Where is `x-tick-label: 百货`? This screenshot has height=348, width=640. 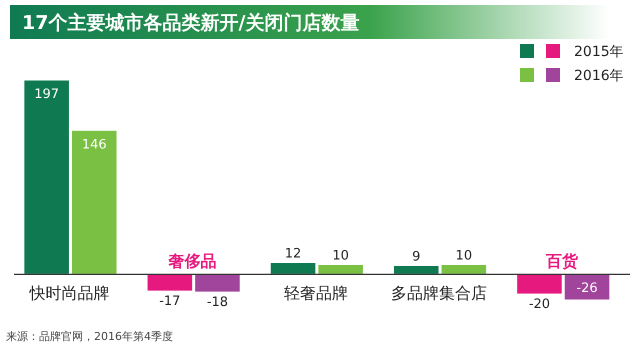 x-tick-label: 百货 is located at coordinates (562, 260).